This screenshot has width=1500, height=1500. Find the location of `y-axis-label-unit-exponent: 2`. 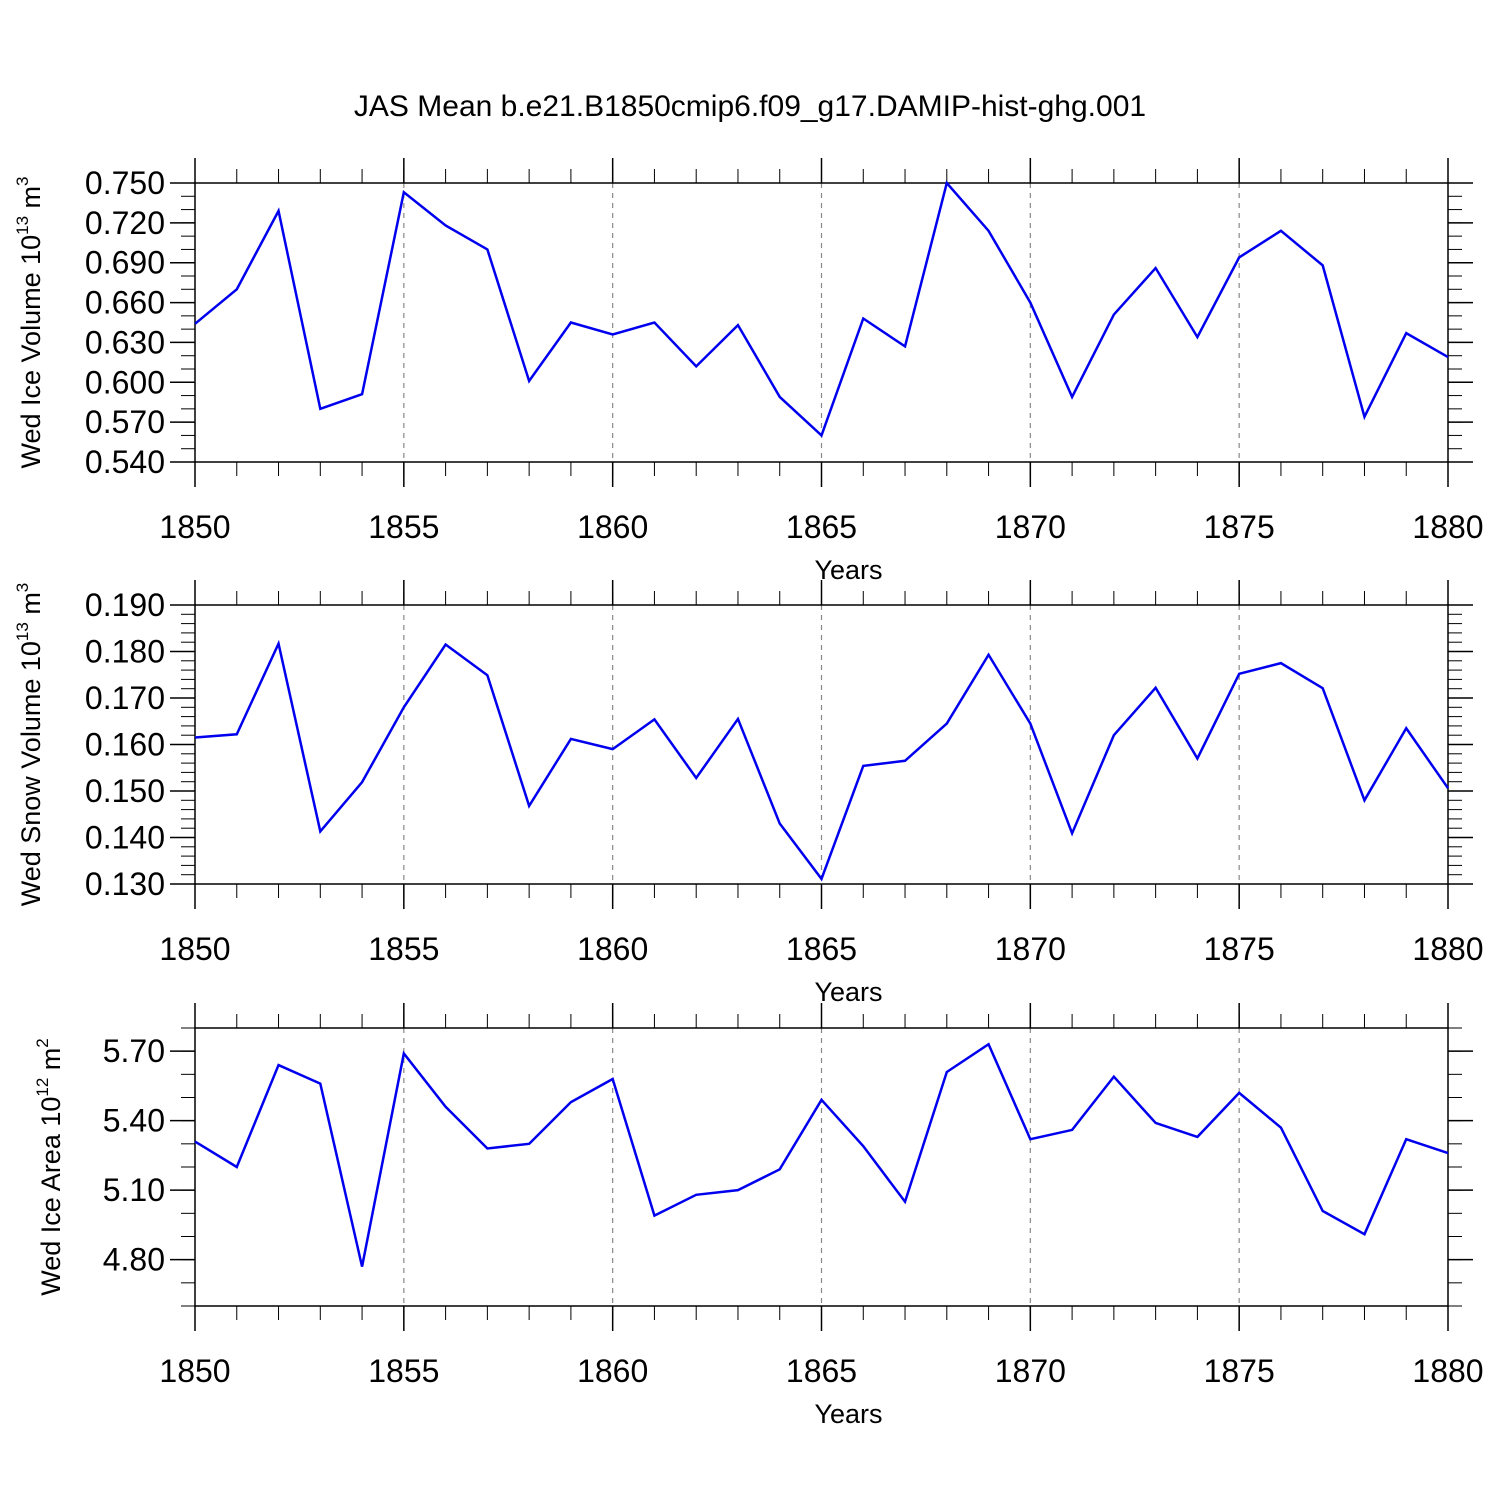

y-axis-label-unit-exponent: 2 is located at coordinates (42, 1042).